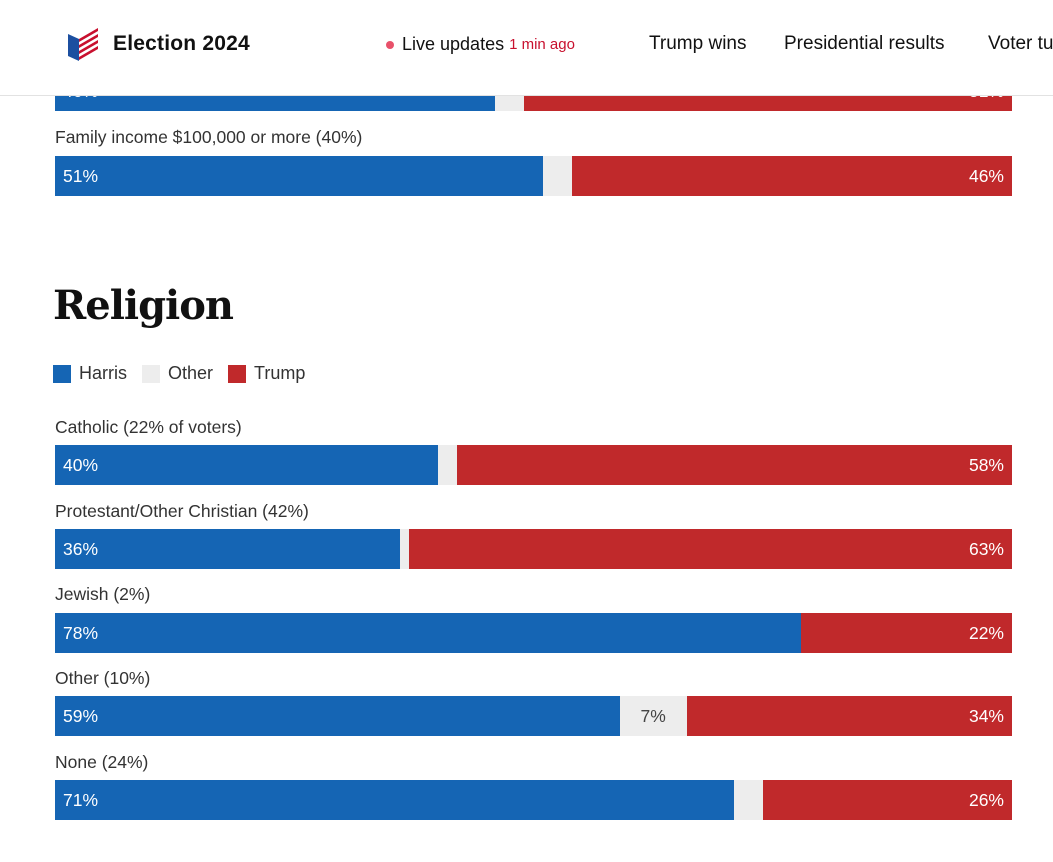 The width and height of the screenshot is (1053, 862). What do you see at coordinates (1020, 43) in the screenshot?
I see `nav-link-voter-turnout: Voter turnout` at bounding box center [1020, 43].